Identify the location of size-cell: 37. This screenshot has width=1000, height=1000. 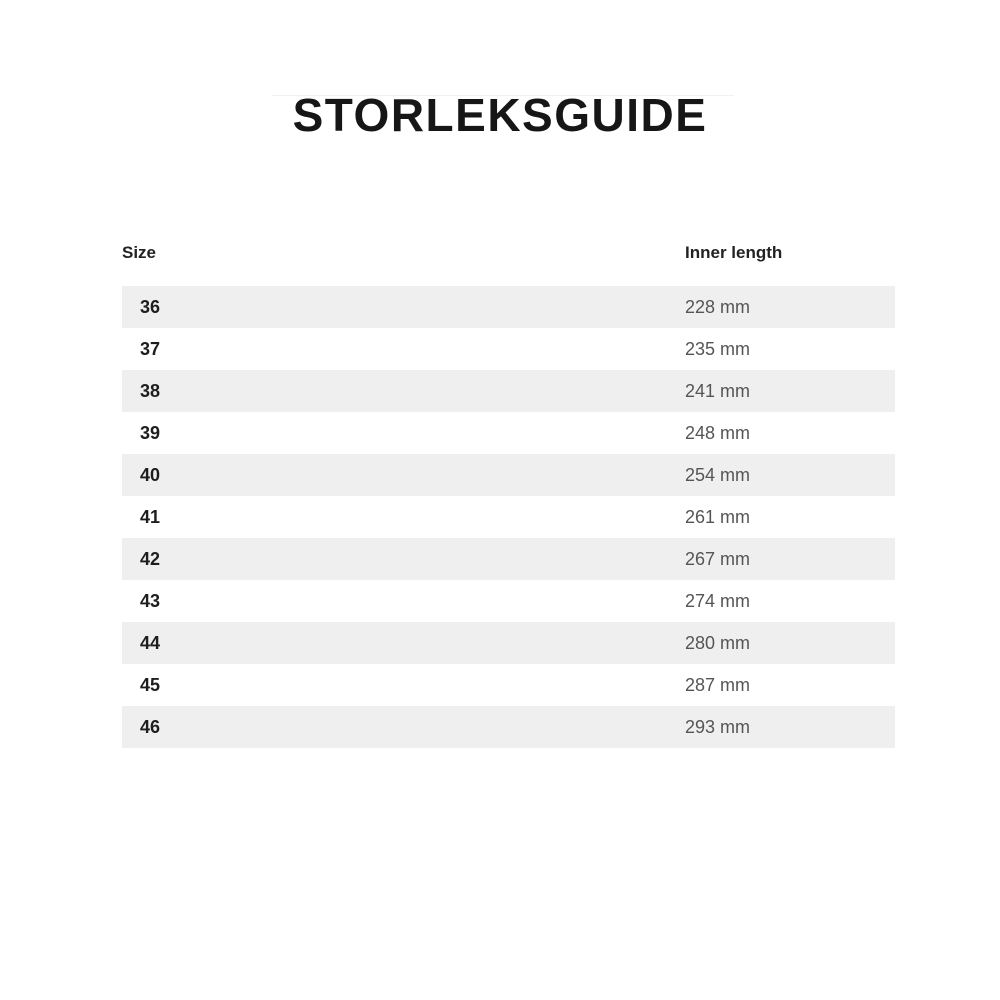
(150, 349).